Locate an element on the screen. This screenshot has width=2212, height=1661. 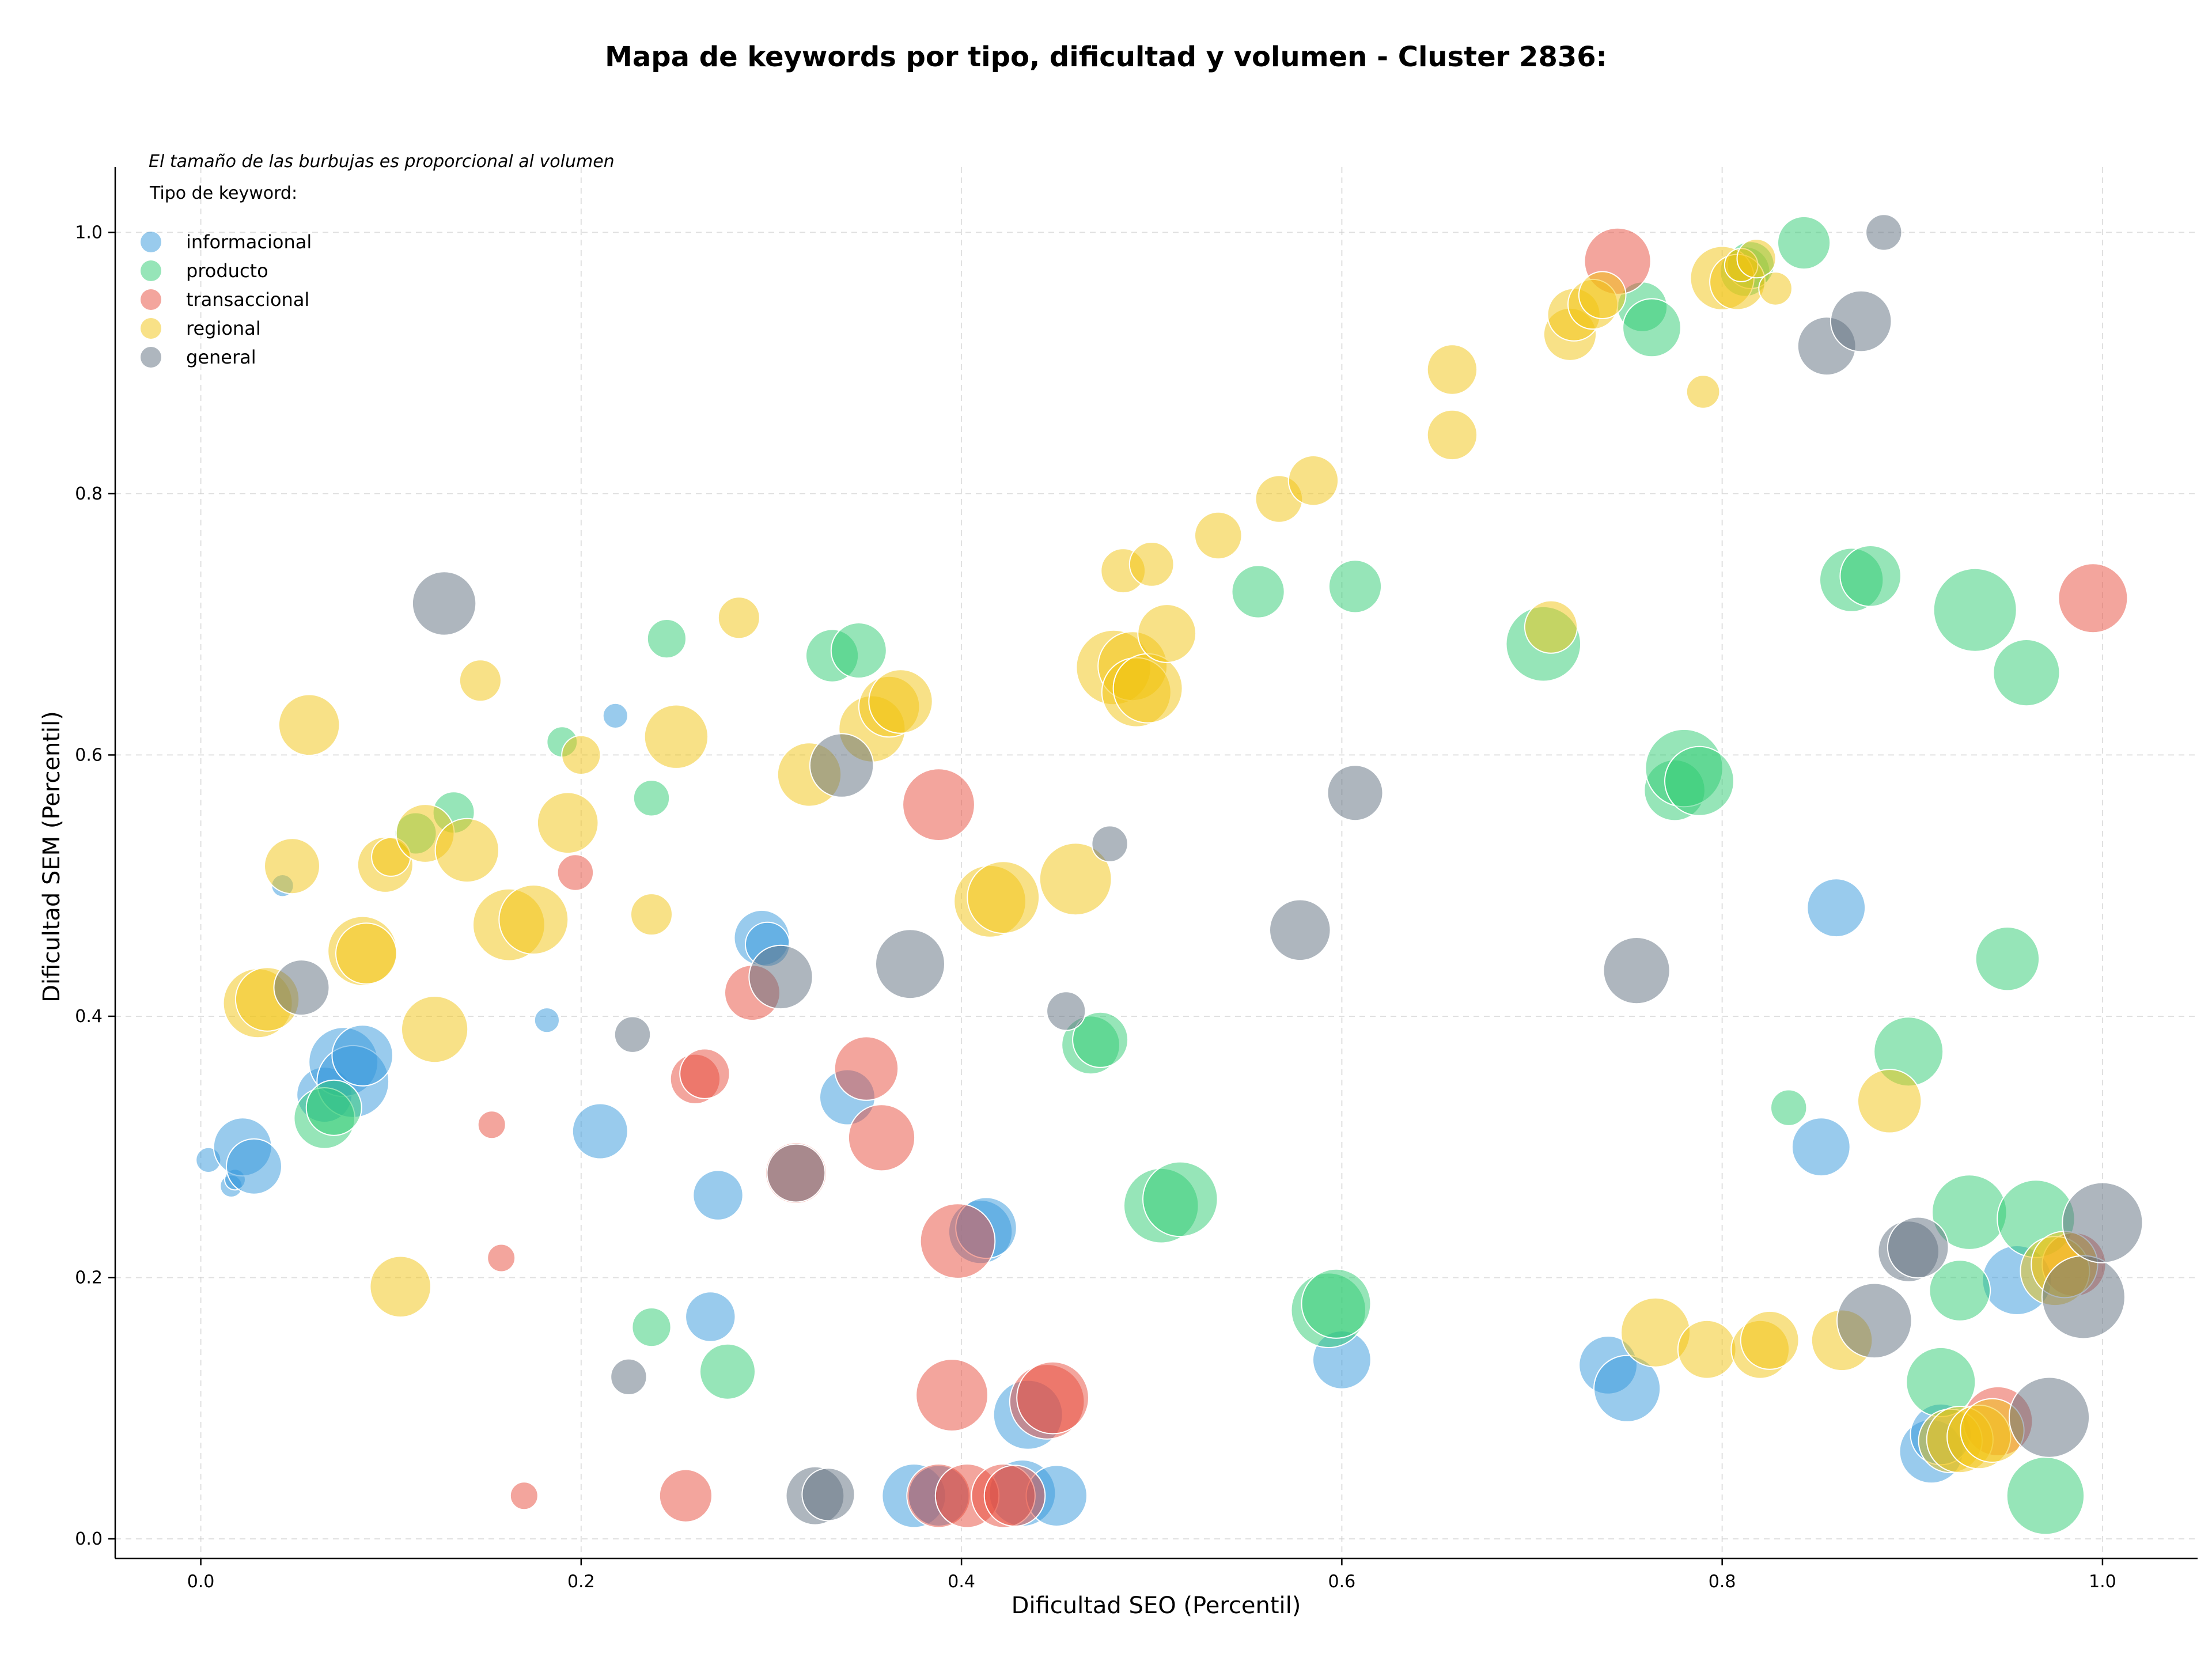
y-tick-label: 0.4 is located at coordinates (89, 1017).